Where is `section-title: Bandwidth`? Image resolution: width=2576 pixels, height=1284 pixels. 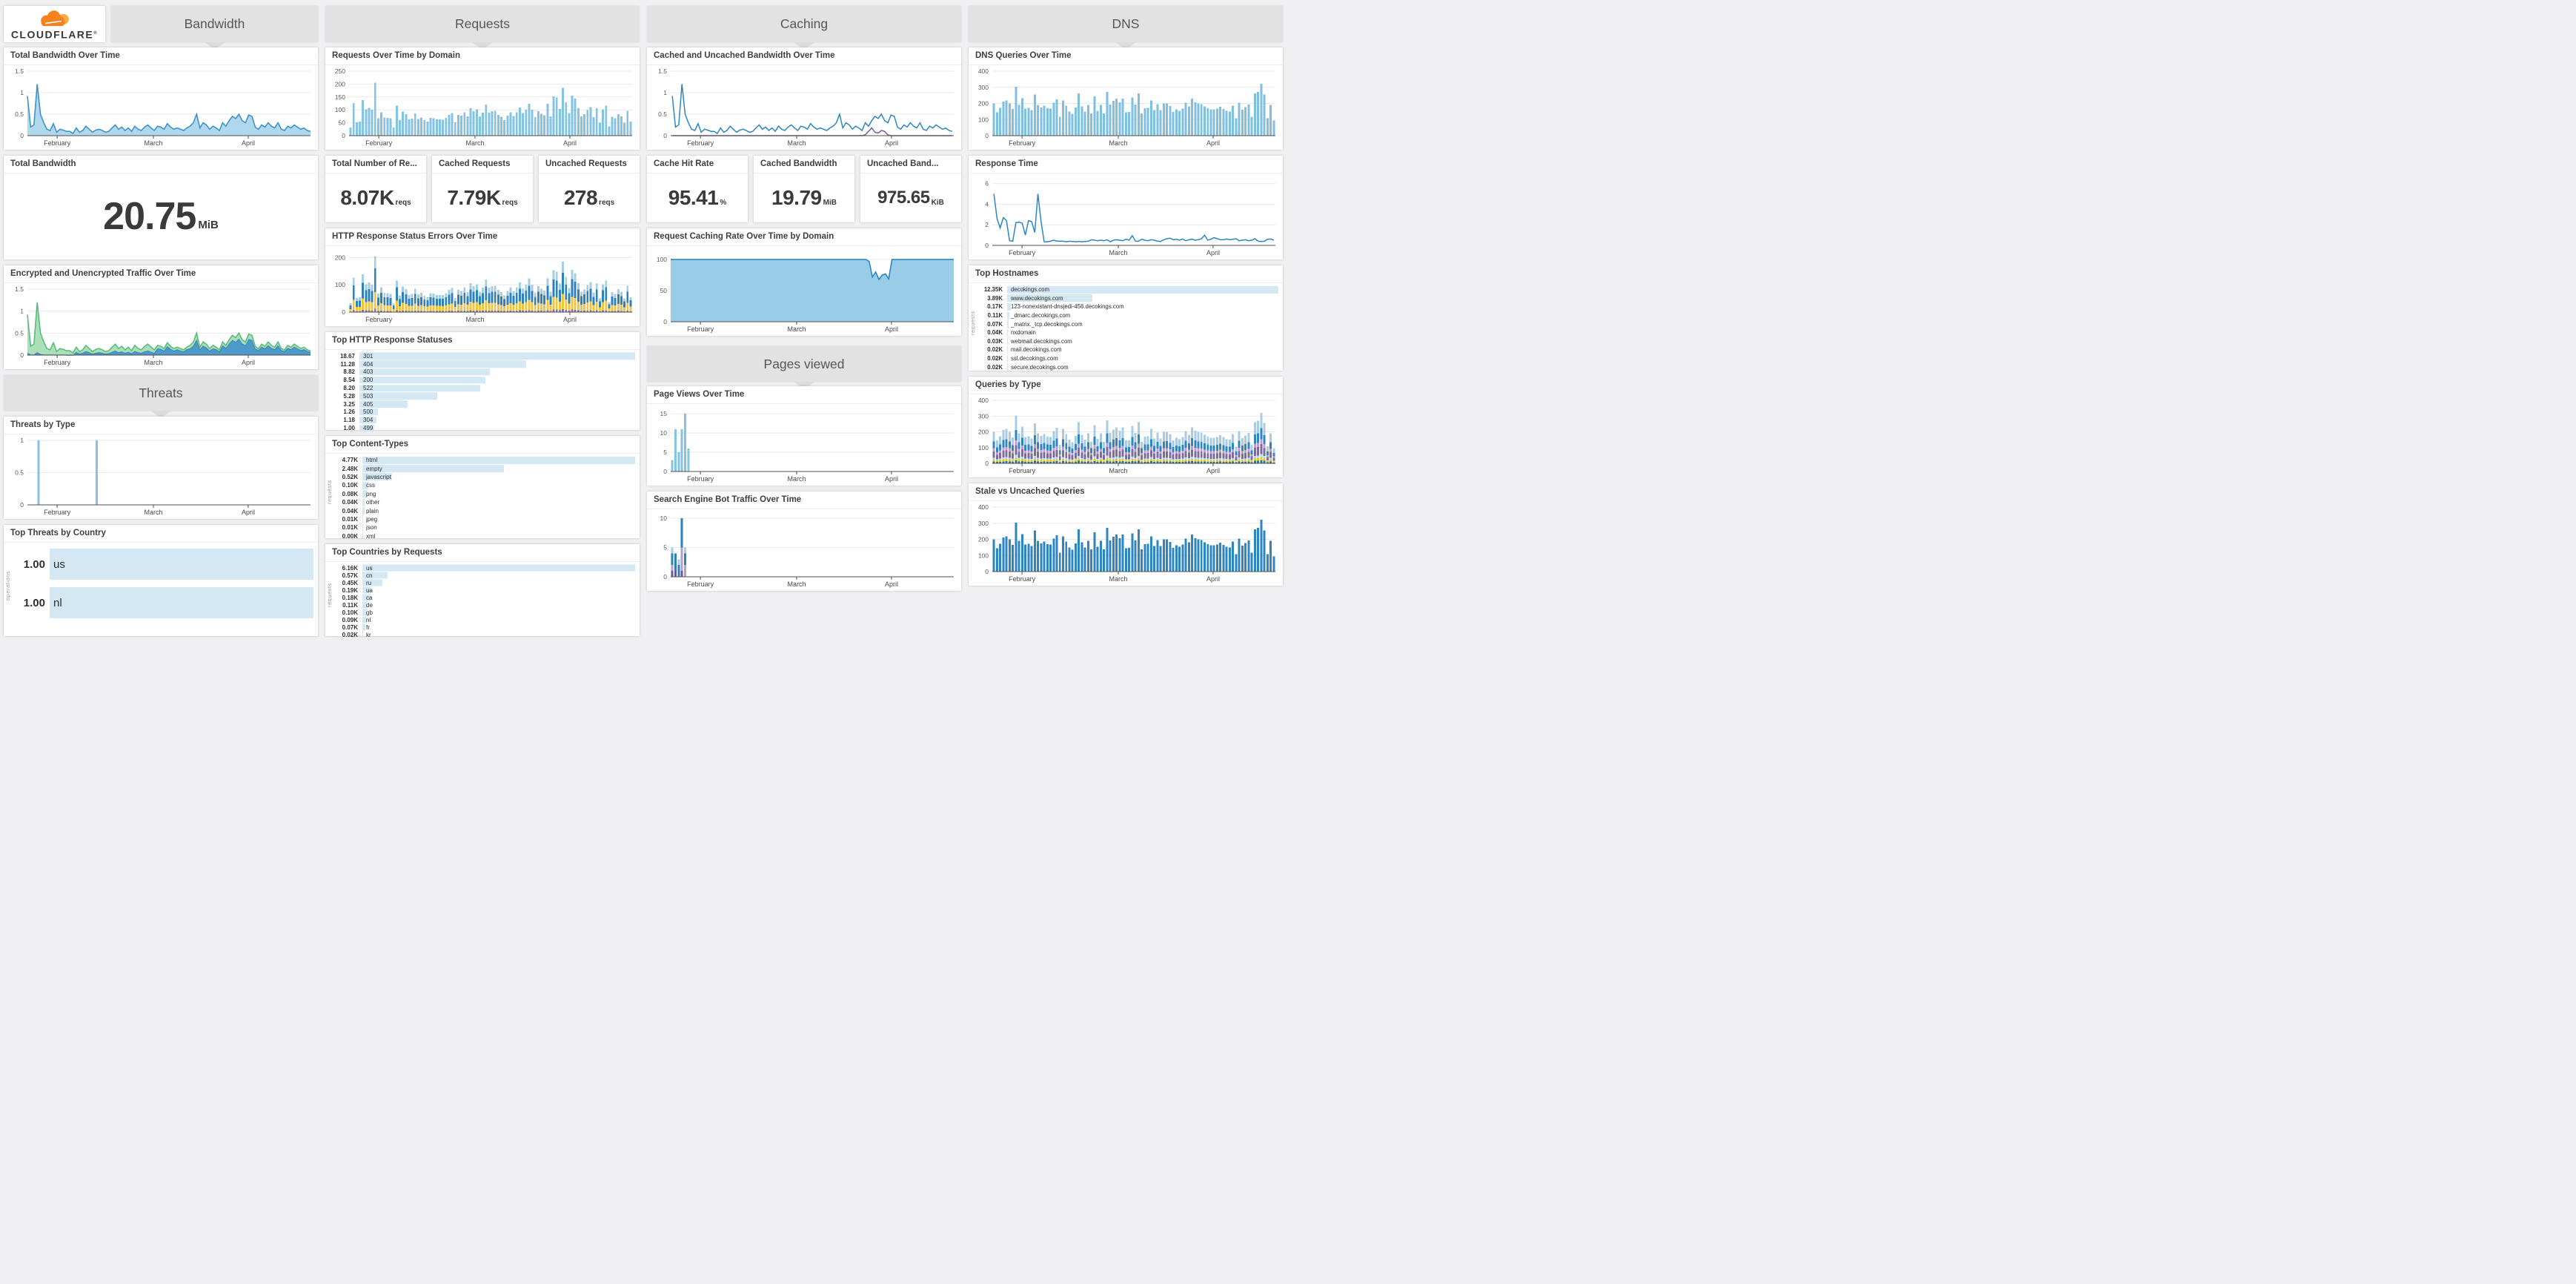
section-title: Bandwidth is located at coordinates (215, 23).